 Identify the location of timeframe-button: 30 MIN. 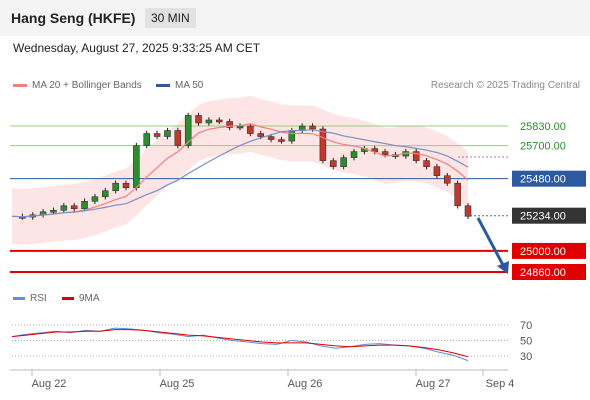
(170, 18).